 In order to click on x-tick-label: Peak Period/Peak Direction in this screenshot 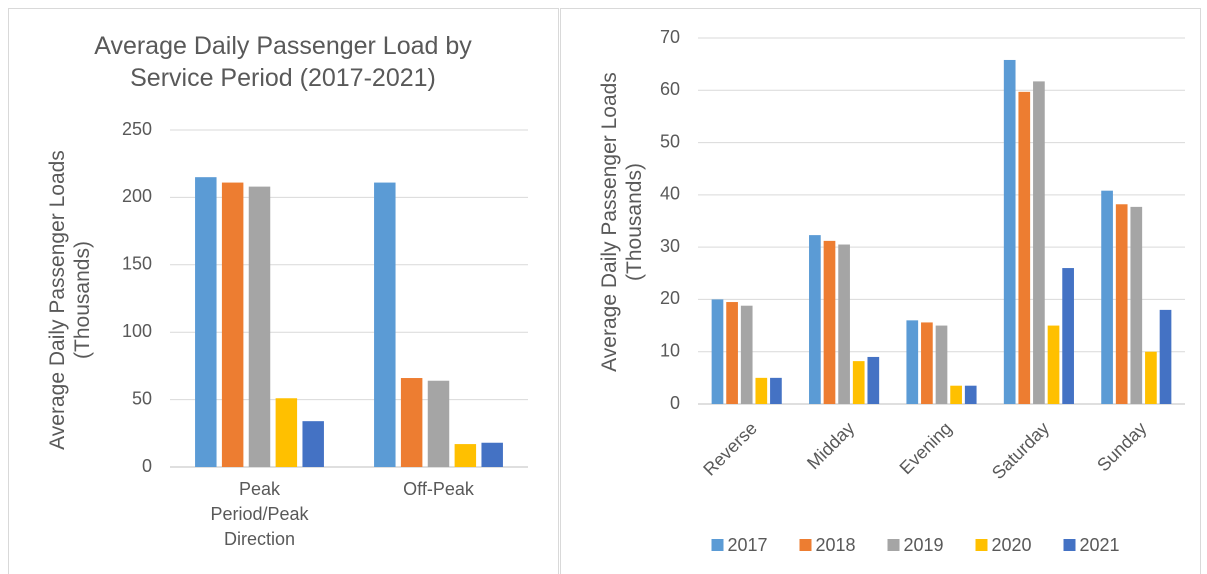, I will do `click(259, 514)`.